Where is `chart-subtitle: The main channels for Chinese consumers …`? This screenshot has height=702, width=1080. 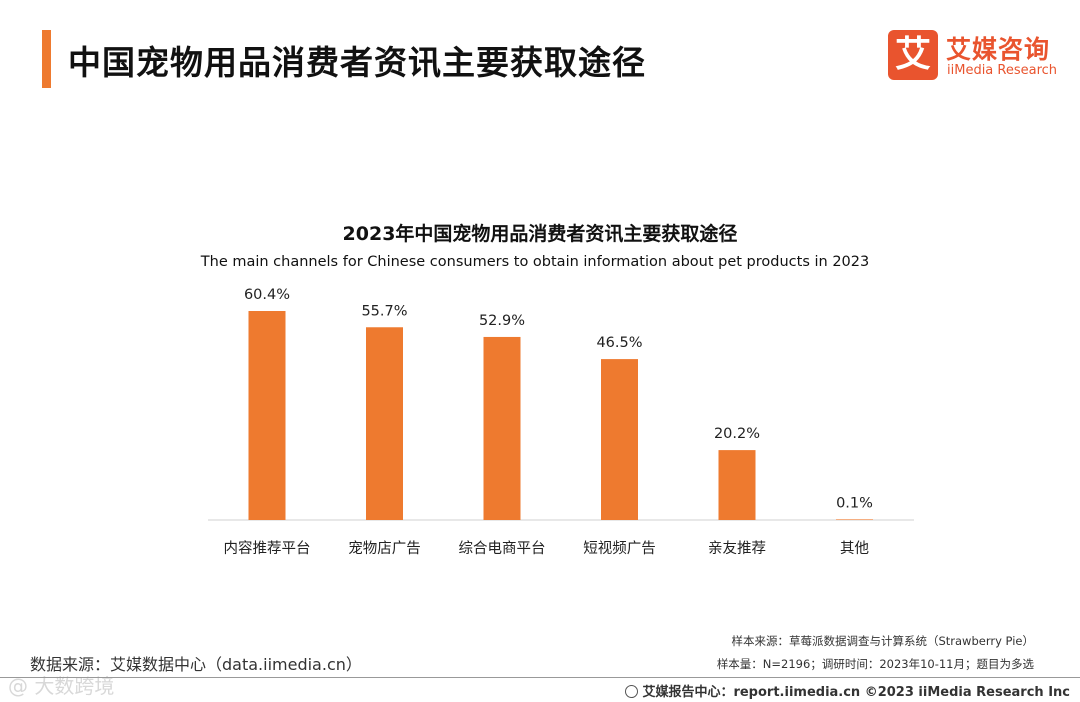 chart-subtitle: The main channels for Chinese consumers … is located at coordinates (535, 262).